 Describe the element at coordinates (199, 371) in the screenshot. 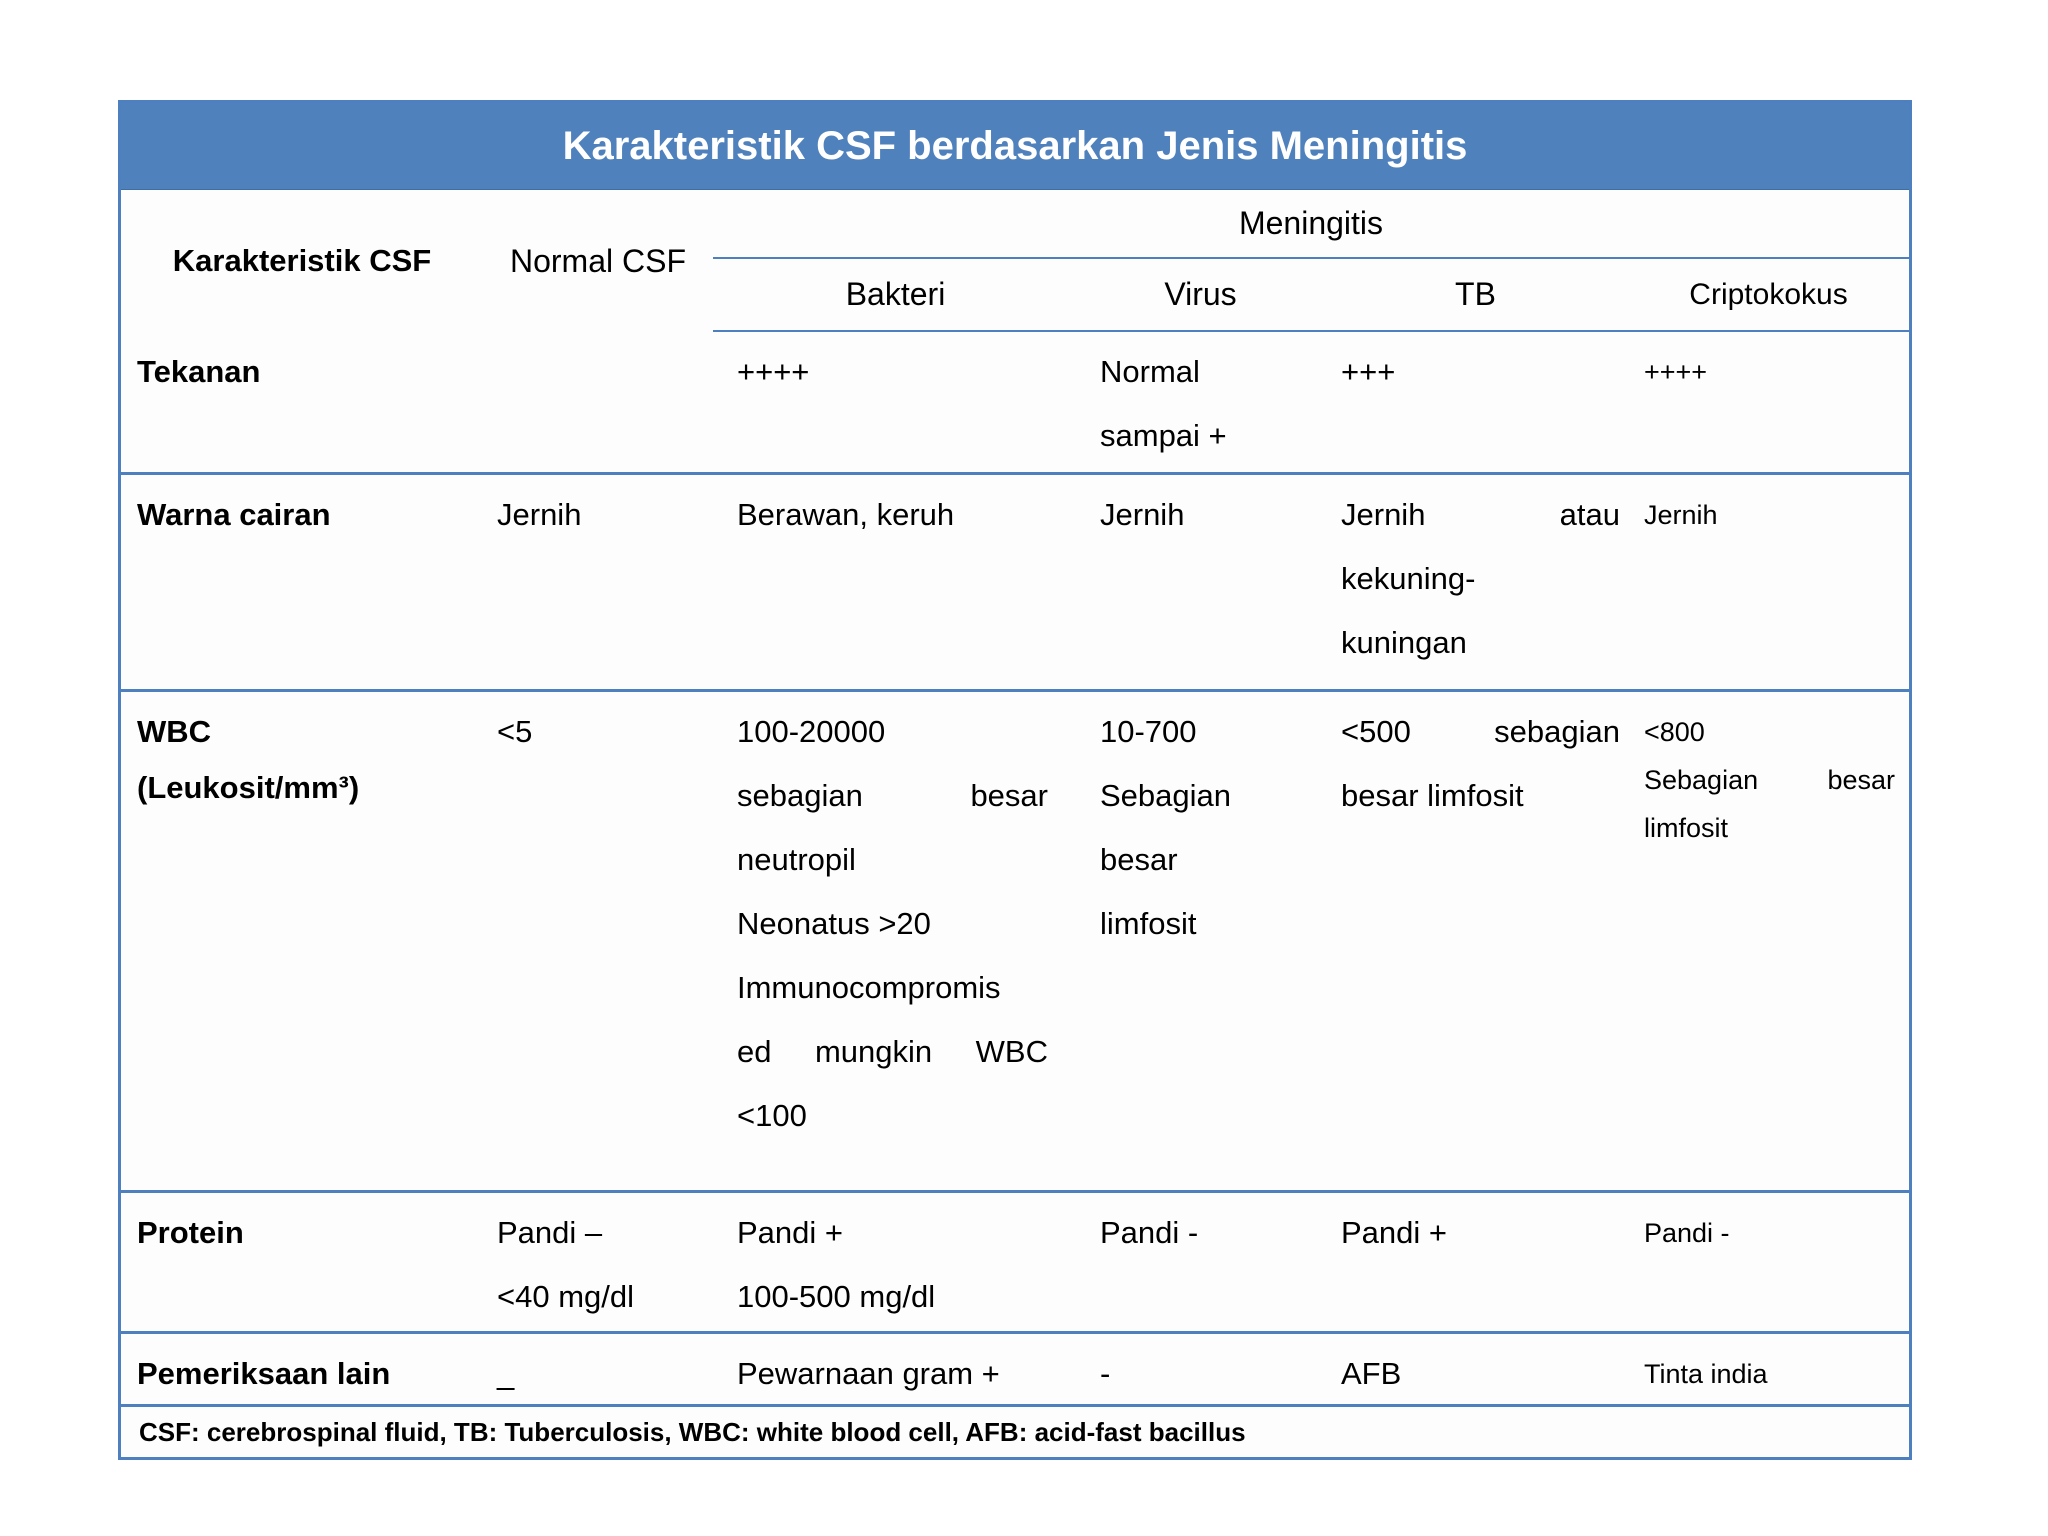

I see `row-label-tekanan: Tekanan` at that location.